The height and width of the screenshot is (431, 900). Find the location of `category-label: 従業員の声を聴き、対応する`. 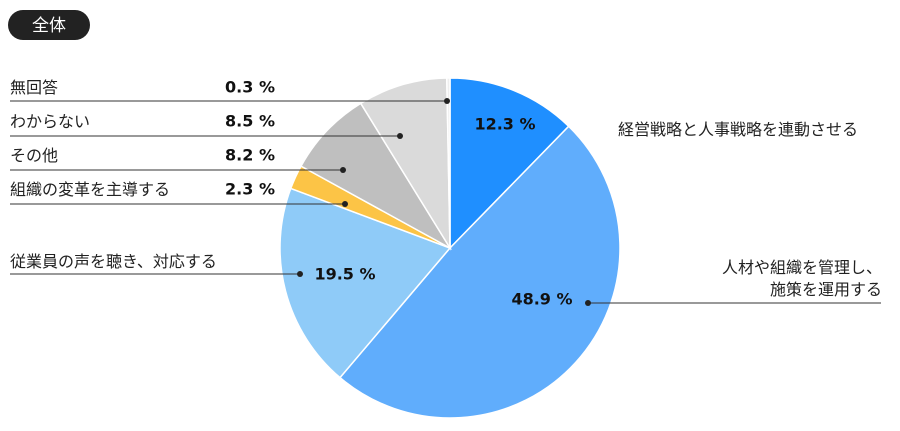

category-label: 従業員の声を聴き、対応する is located at coordinates (113, 261).